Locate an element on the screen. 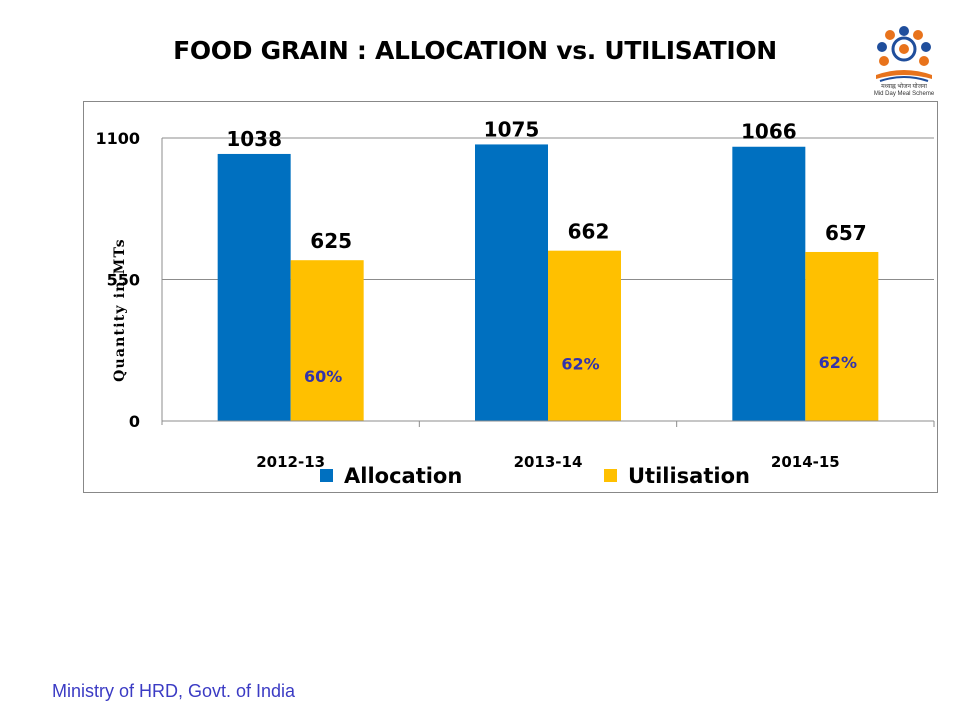 The width and height of the screenshot is (960, 720). data-label: 1075 is located at coordinates (512, 129).